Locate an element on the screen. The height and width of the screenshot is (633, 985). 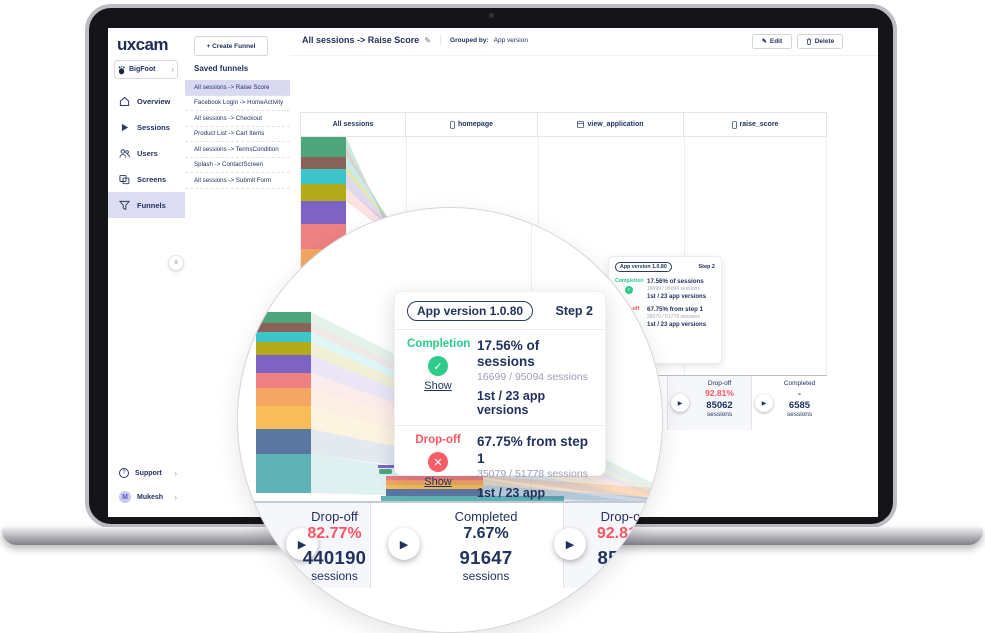
funnel-list-item: Facebook Login -> HomeActivity is located at coordinates (237, 103).